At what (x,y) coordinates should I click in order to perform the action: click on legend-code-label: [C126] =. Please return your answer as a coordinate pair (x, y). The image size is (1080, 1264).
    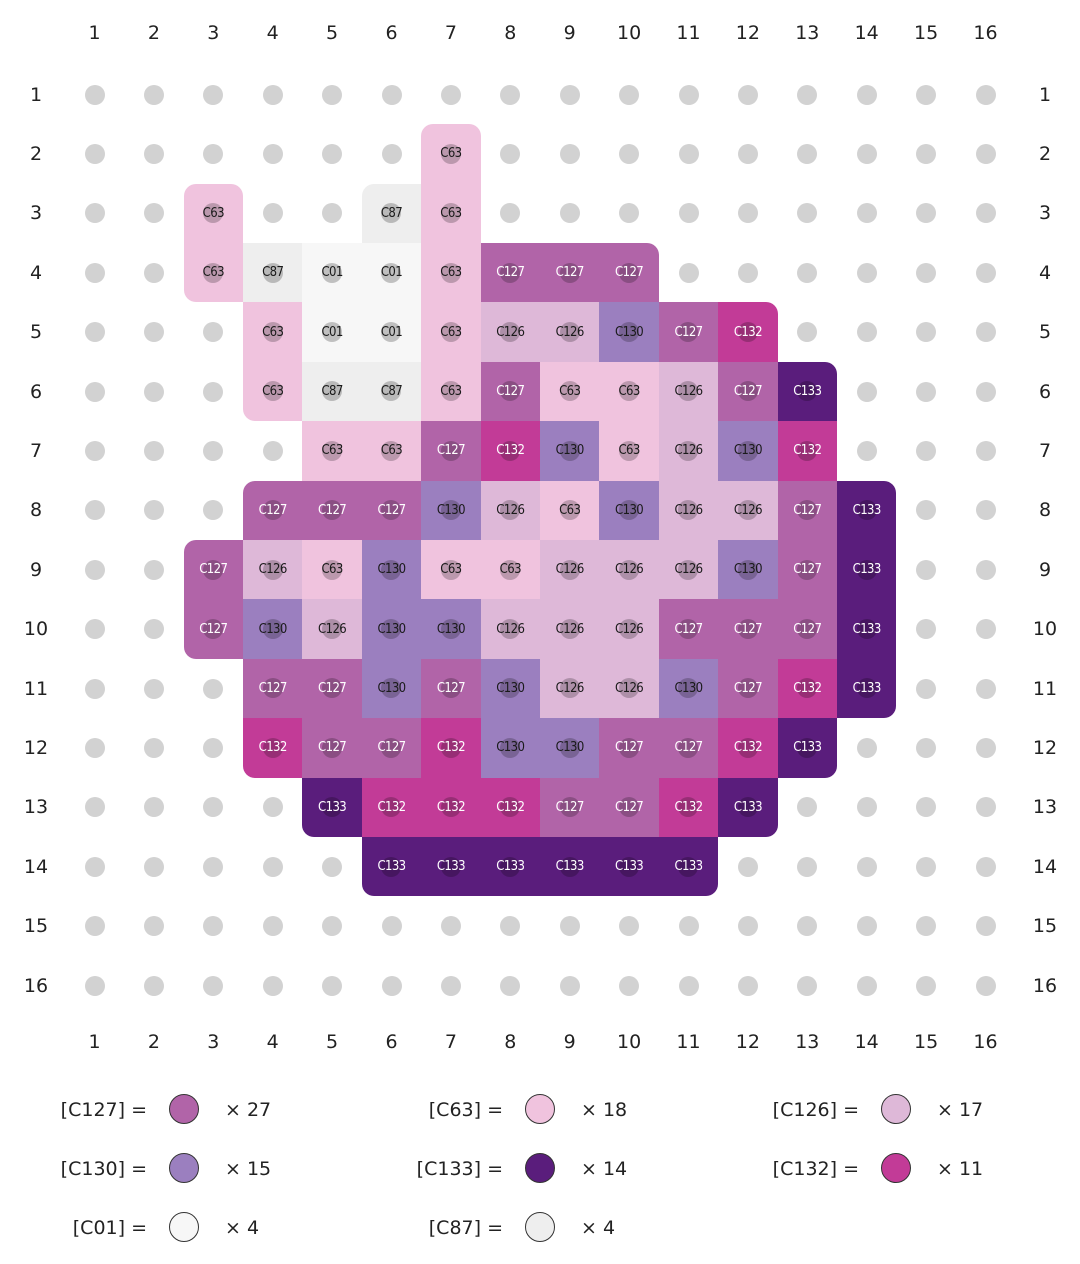
    Looking at the image, I should click on (815, 1110).